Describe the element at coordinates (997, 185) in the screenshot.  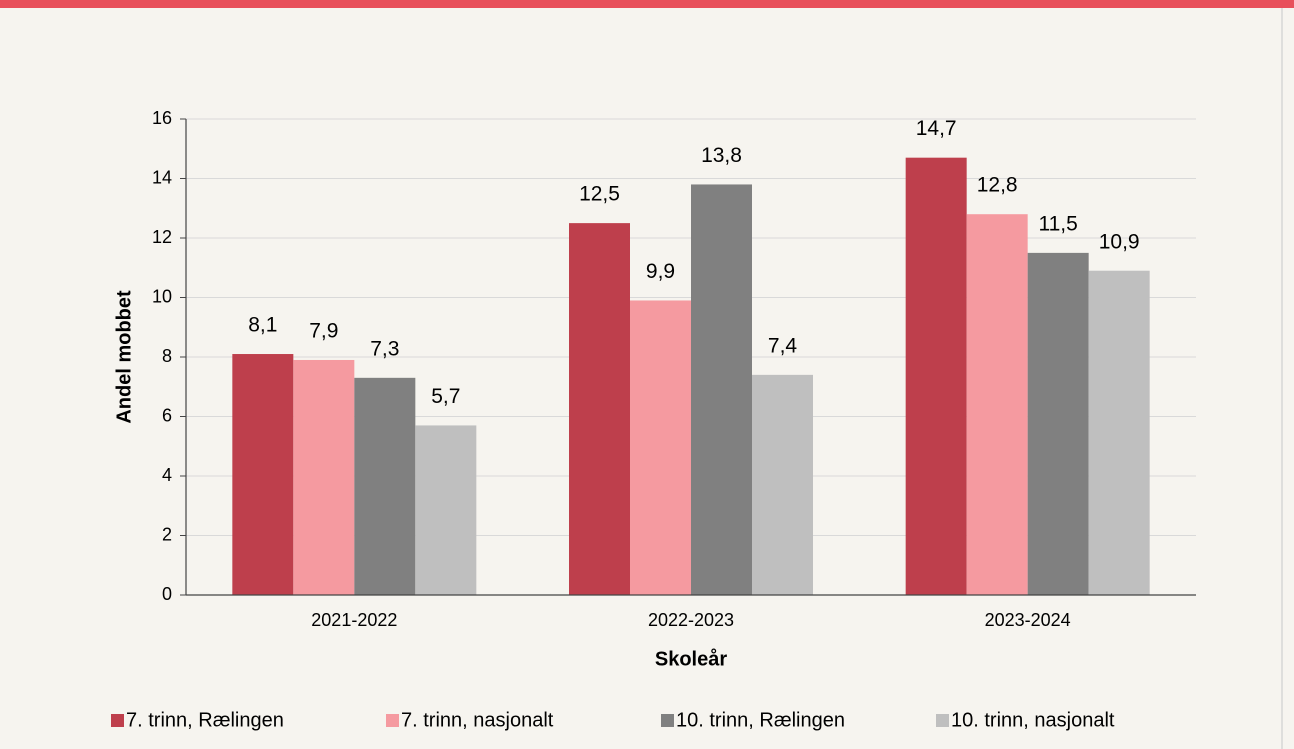
I see `data-label: 12,8` at that location.